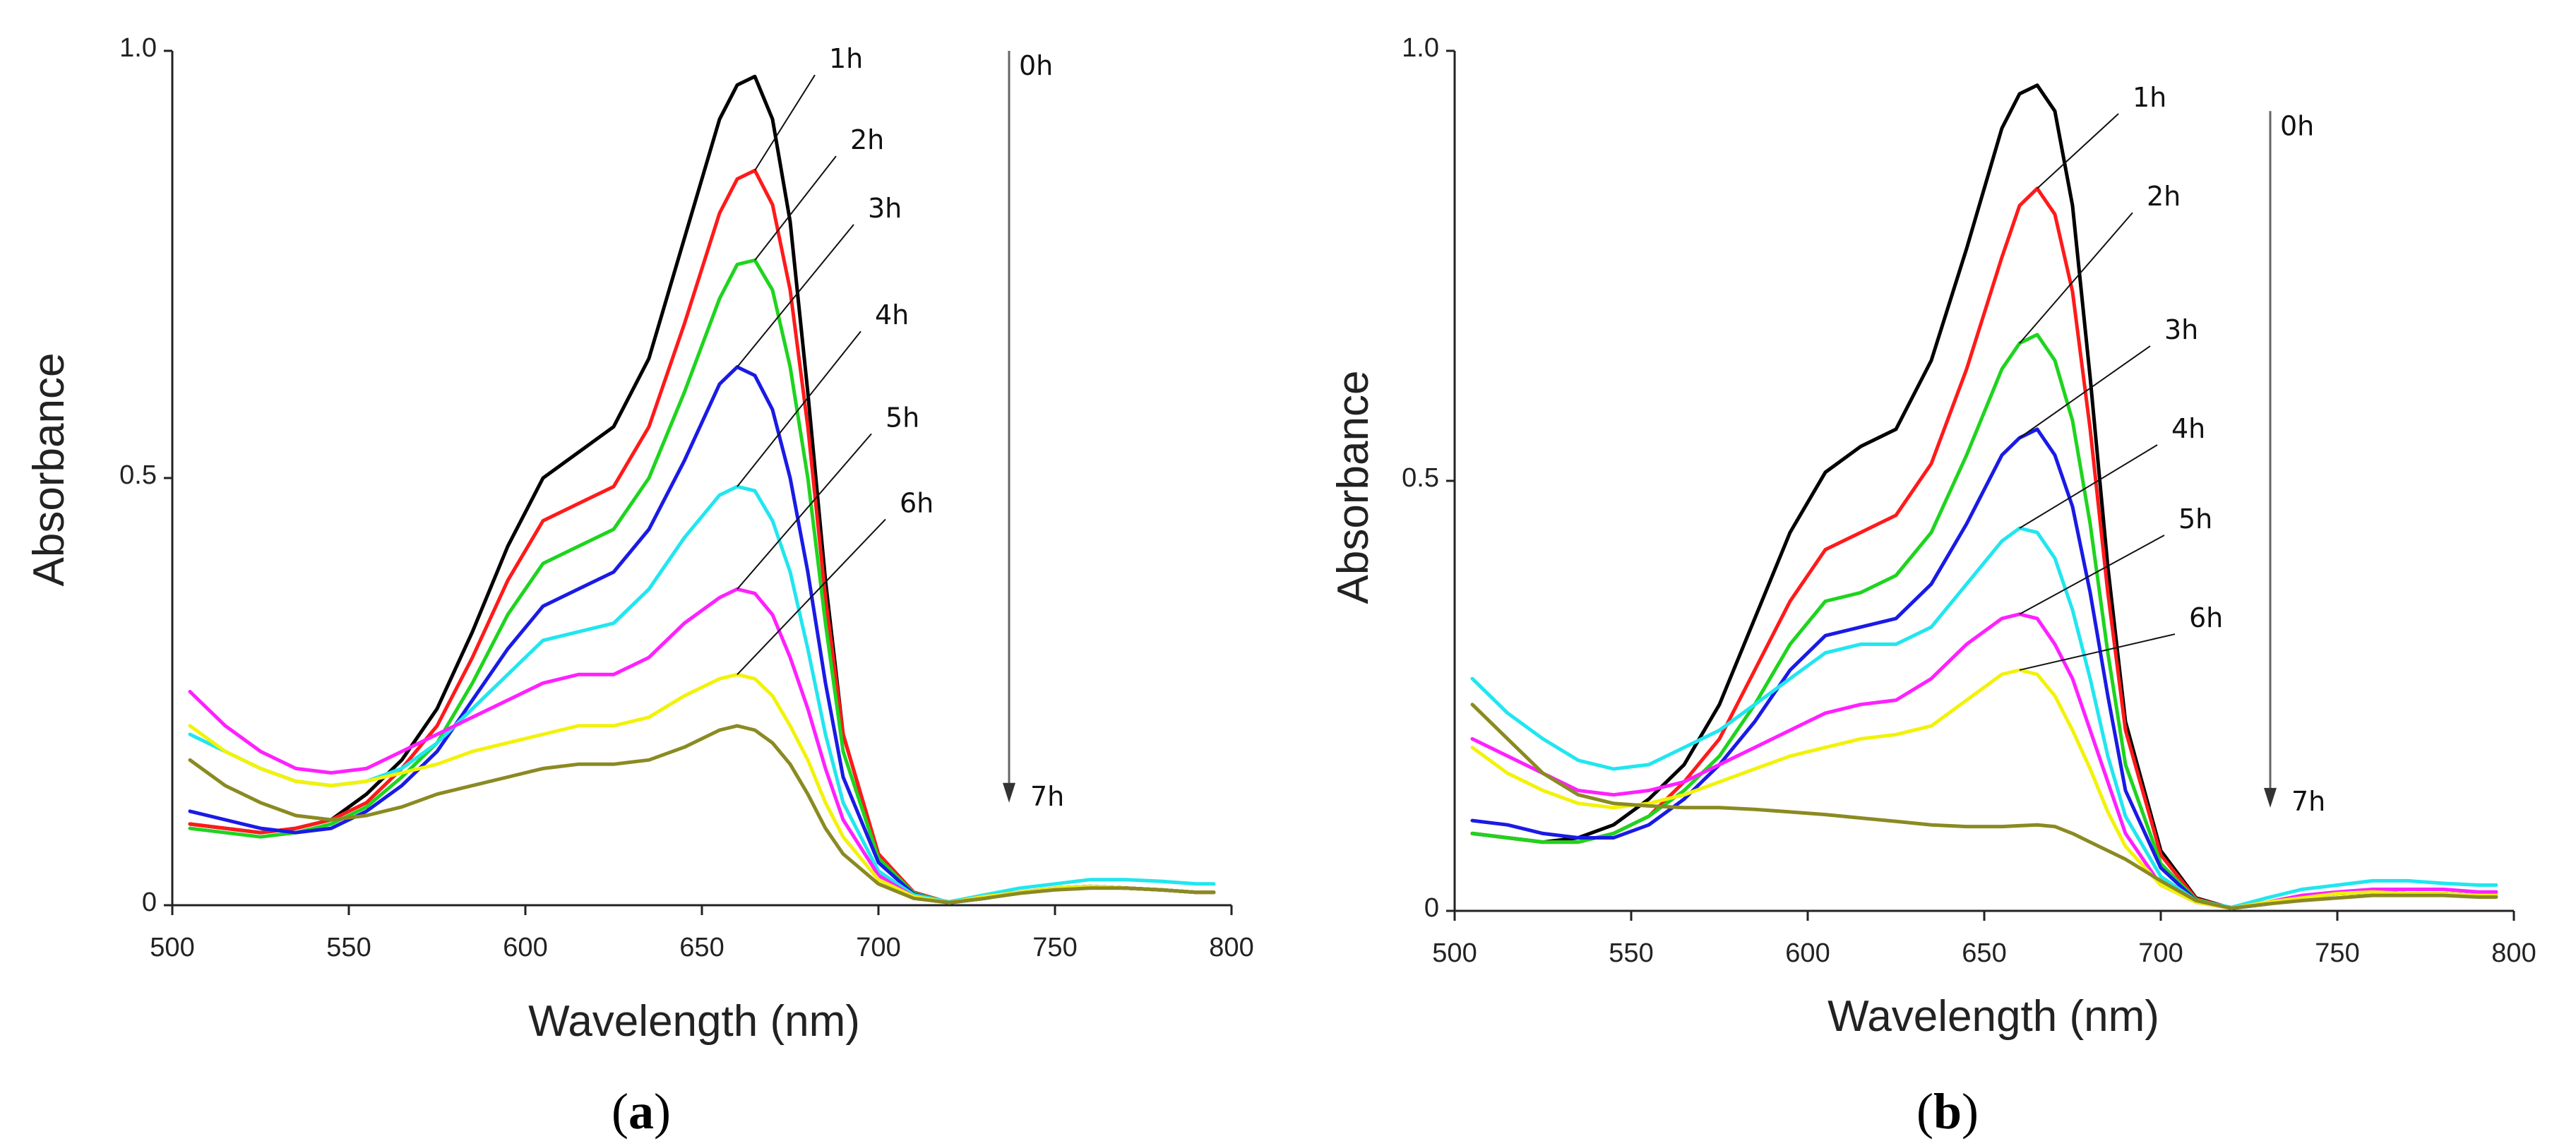 This screenshot has height=1146, width=2576. I want to click on series-line-5h, so click(1984, 761).